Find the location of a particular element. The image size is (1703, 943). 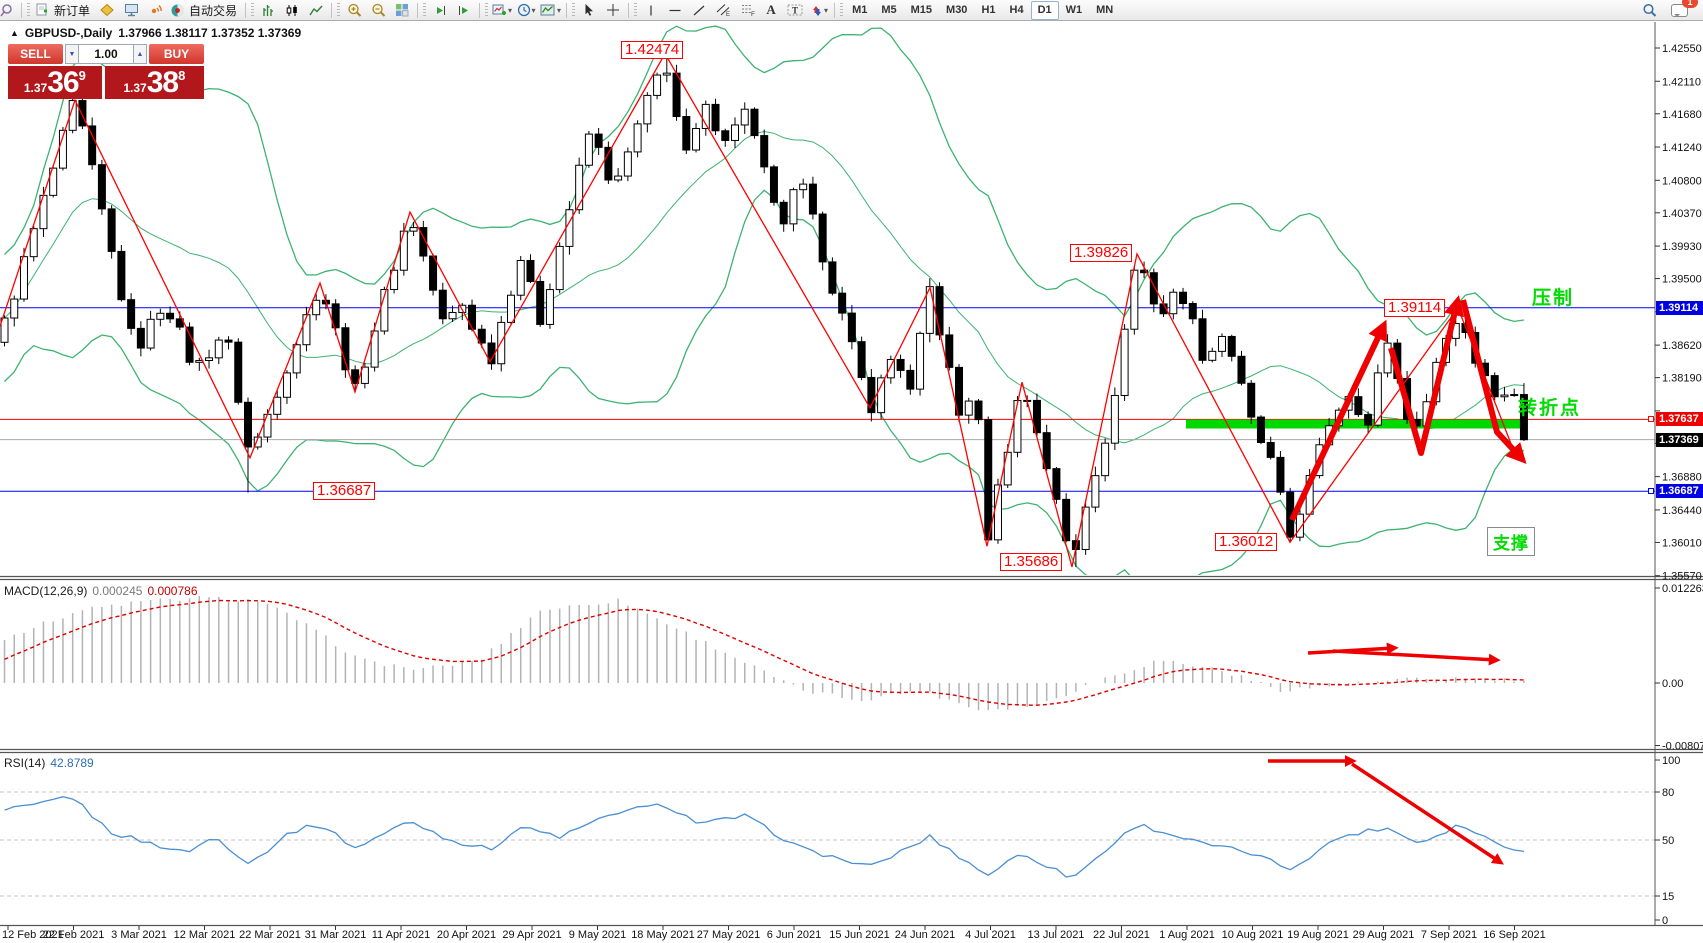

notifications-button: 1 is located at coordinates (1682, 10).